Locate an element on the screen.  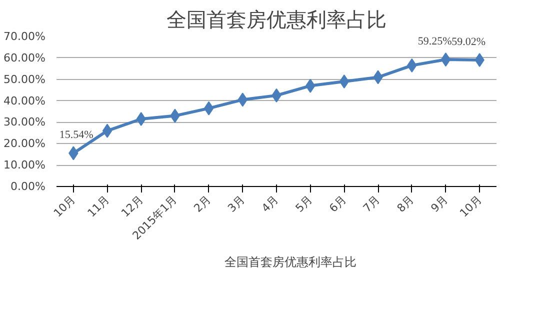
y-tick-label: 30.00% is located at coordinates (25, 122).